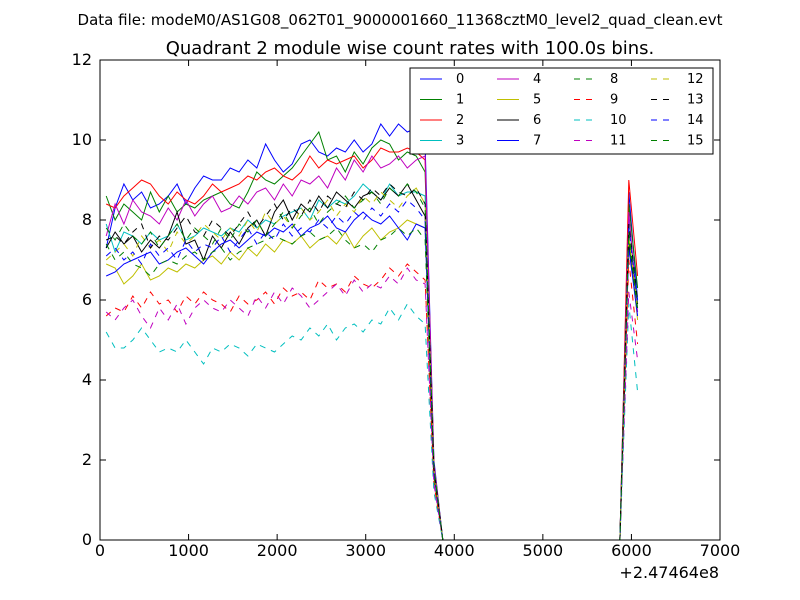 The width and height of the screenshot is (800, 600). Describe the element at coordinates (87, 459) in the screenshot. I see `y-tick-label: 2` at that location.